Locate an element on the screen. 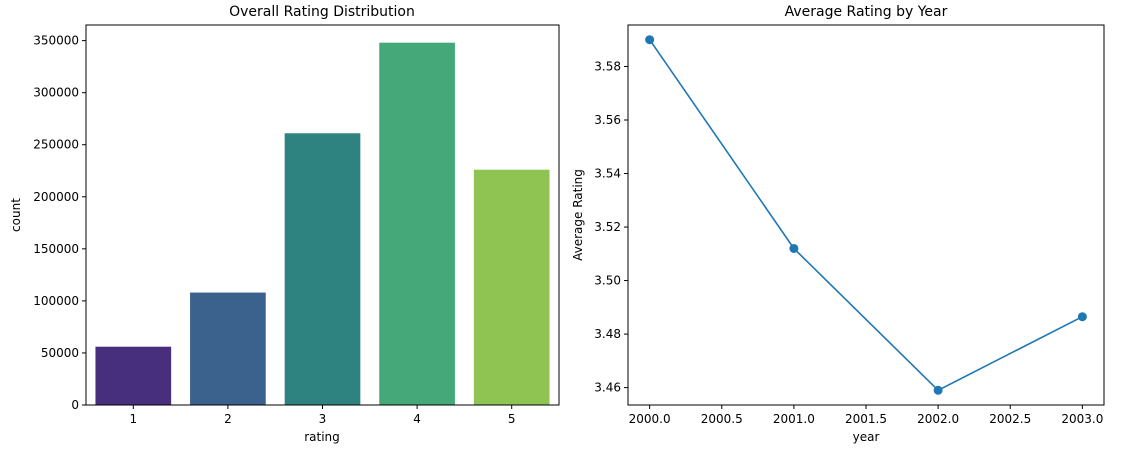  bar-x-axis-ticks: 1 2 3 4 5 is located at coordinates (322, 415).